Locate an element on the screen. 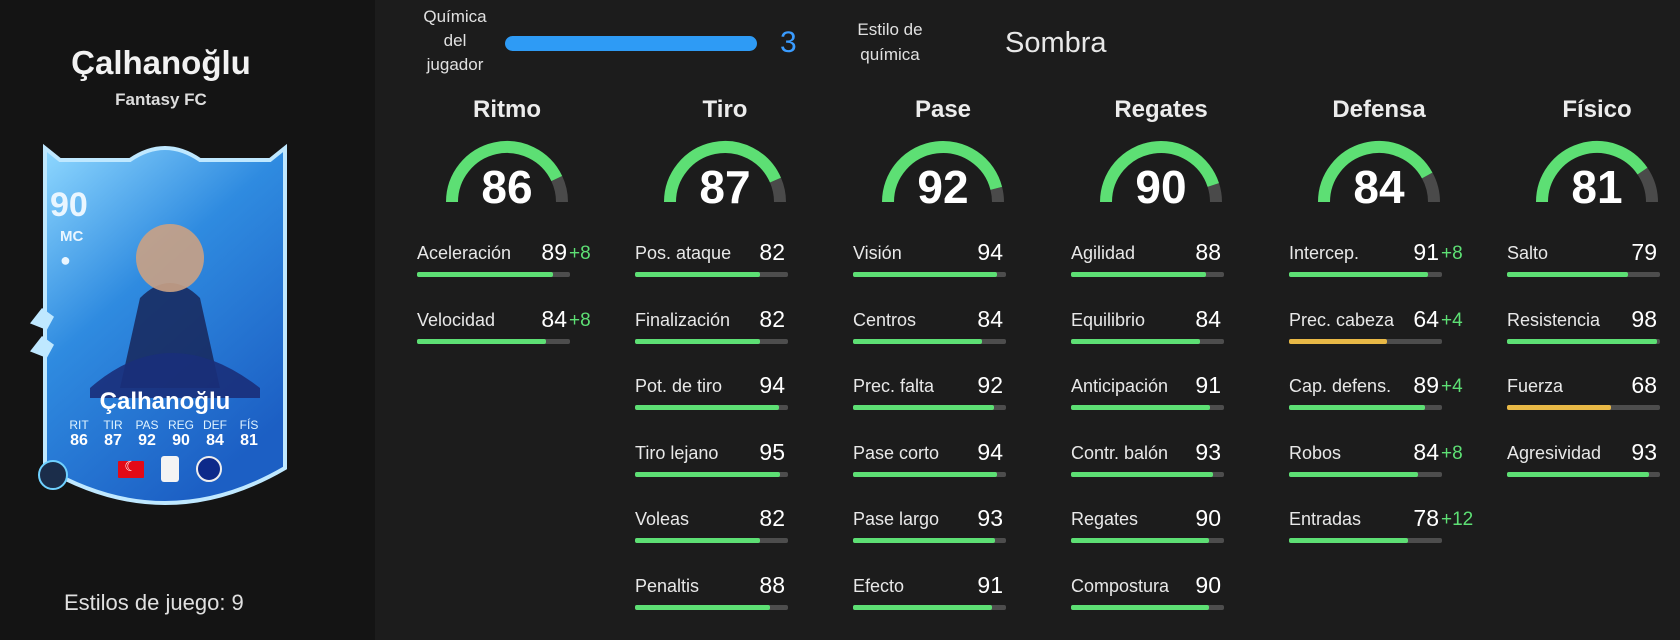 The image size is (1680, 640). attribute-value: 95 is located at coordinates (772, 451).